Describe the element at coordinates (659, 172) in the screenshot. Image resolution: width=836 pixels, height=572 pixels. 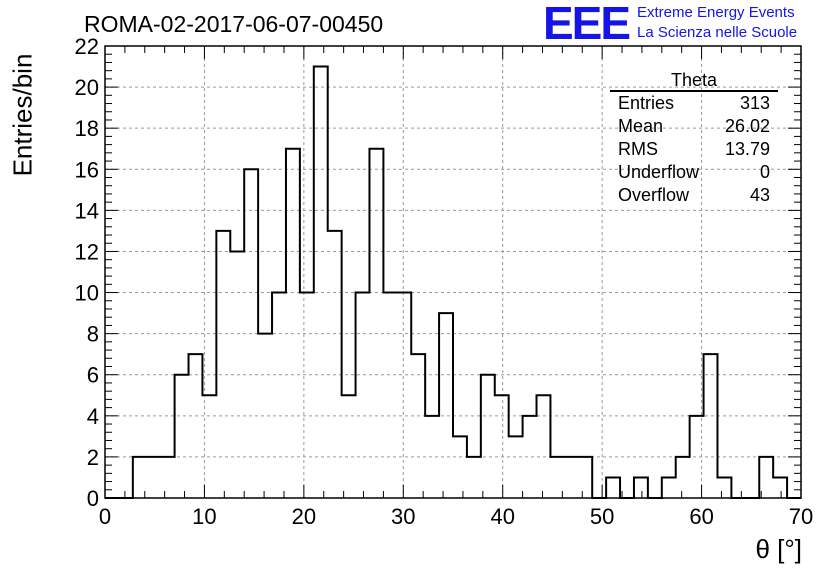
I see `stats-label: Underflow` at that location.